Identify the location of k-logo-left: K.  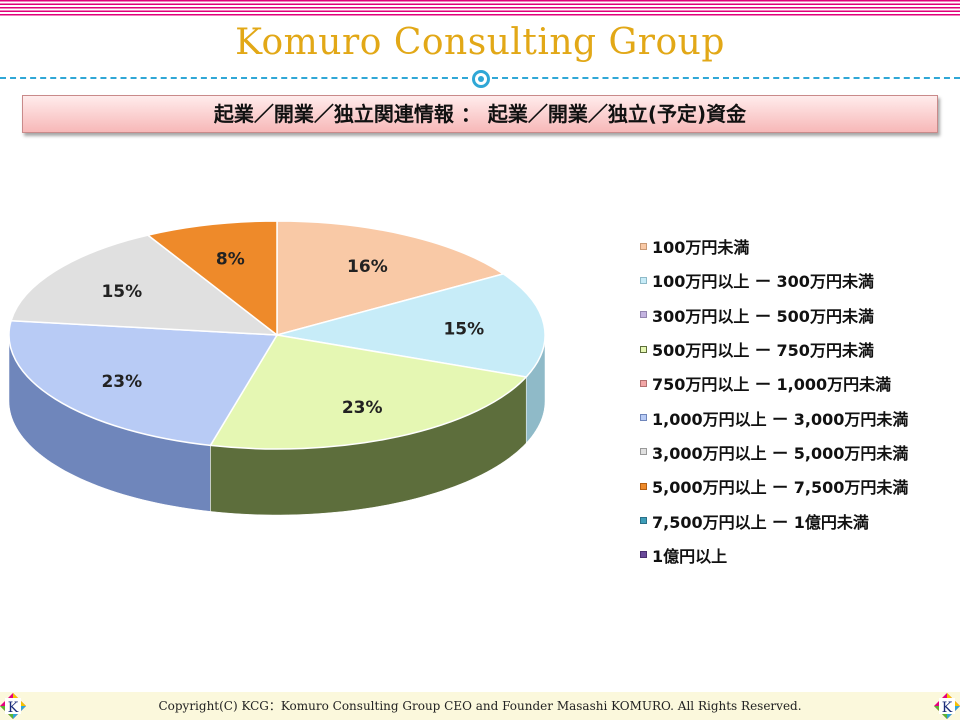
(13, 706).